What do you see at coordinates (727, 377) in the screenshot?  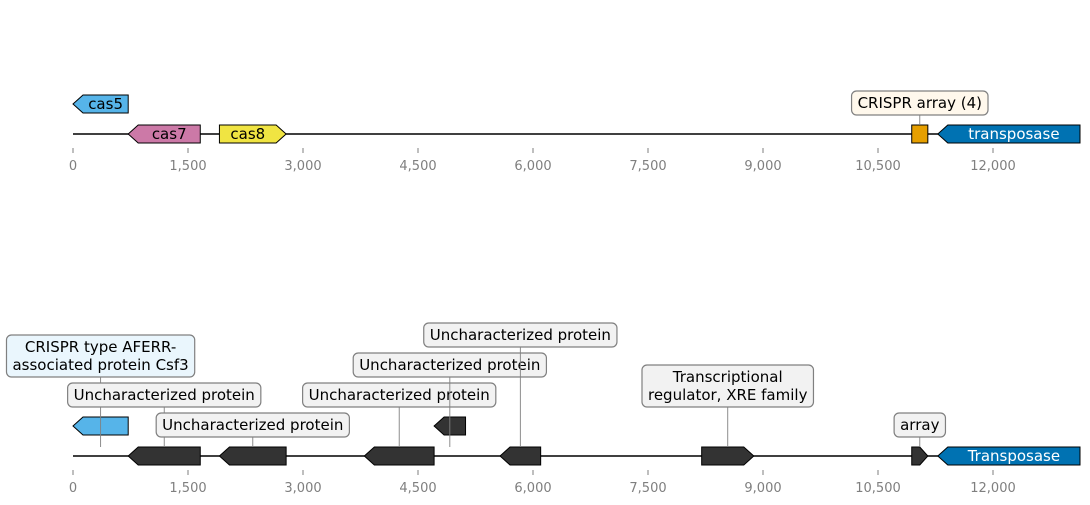 I see `callout-text: Transcriptional` at bounding box center [727, 377].